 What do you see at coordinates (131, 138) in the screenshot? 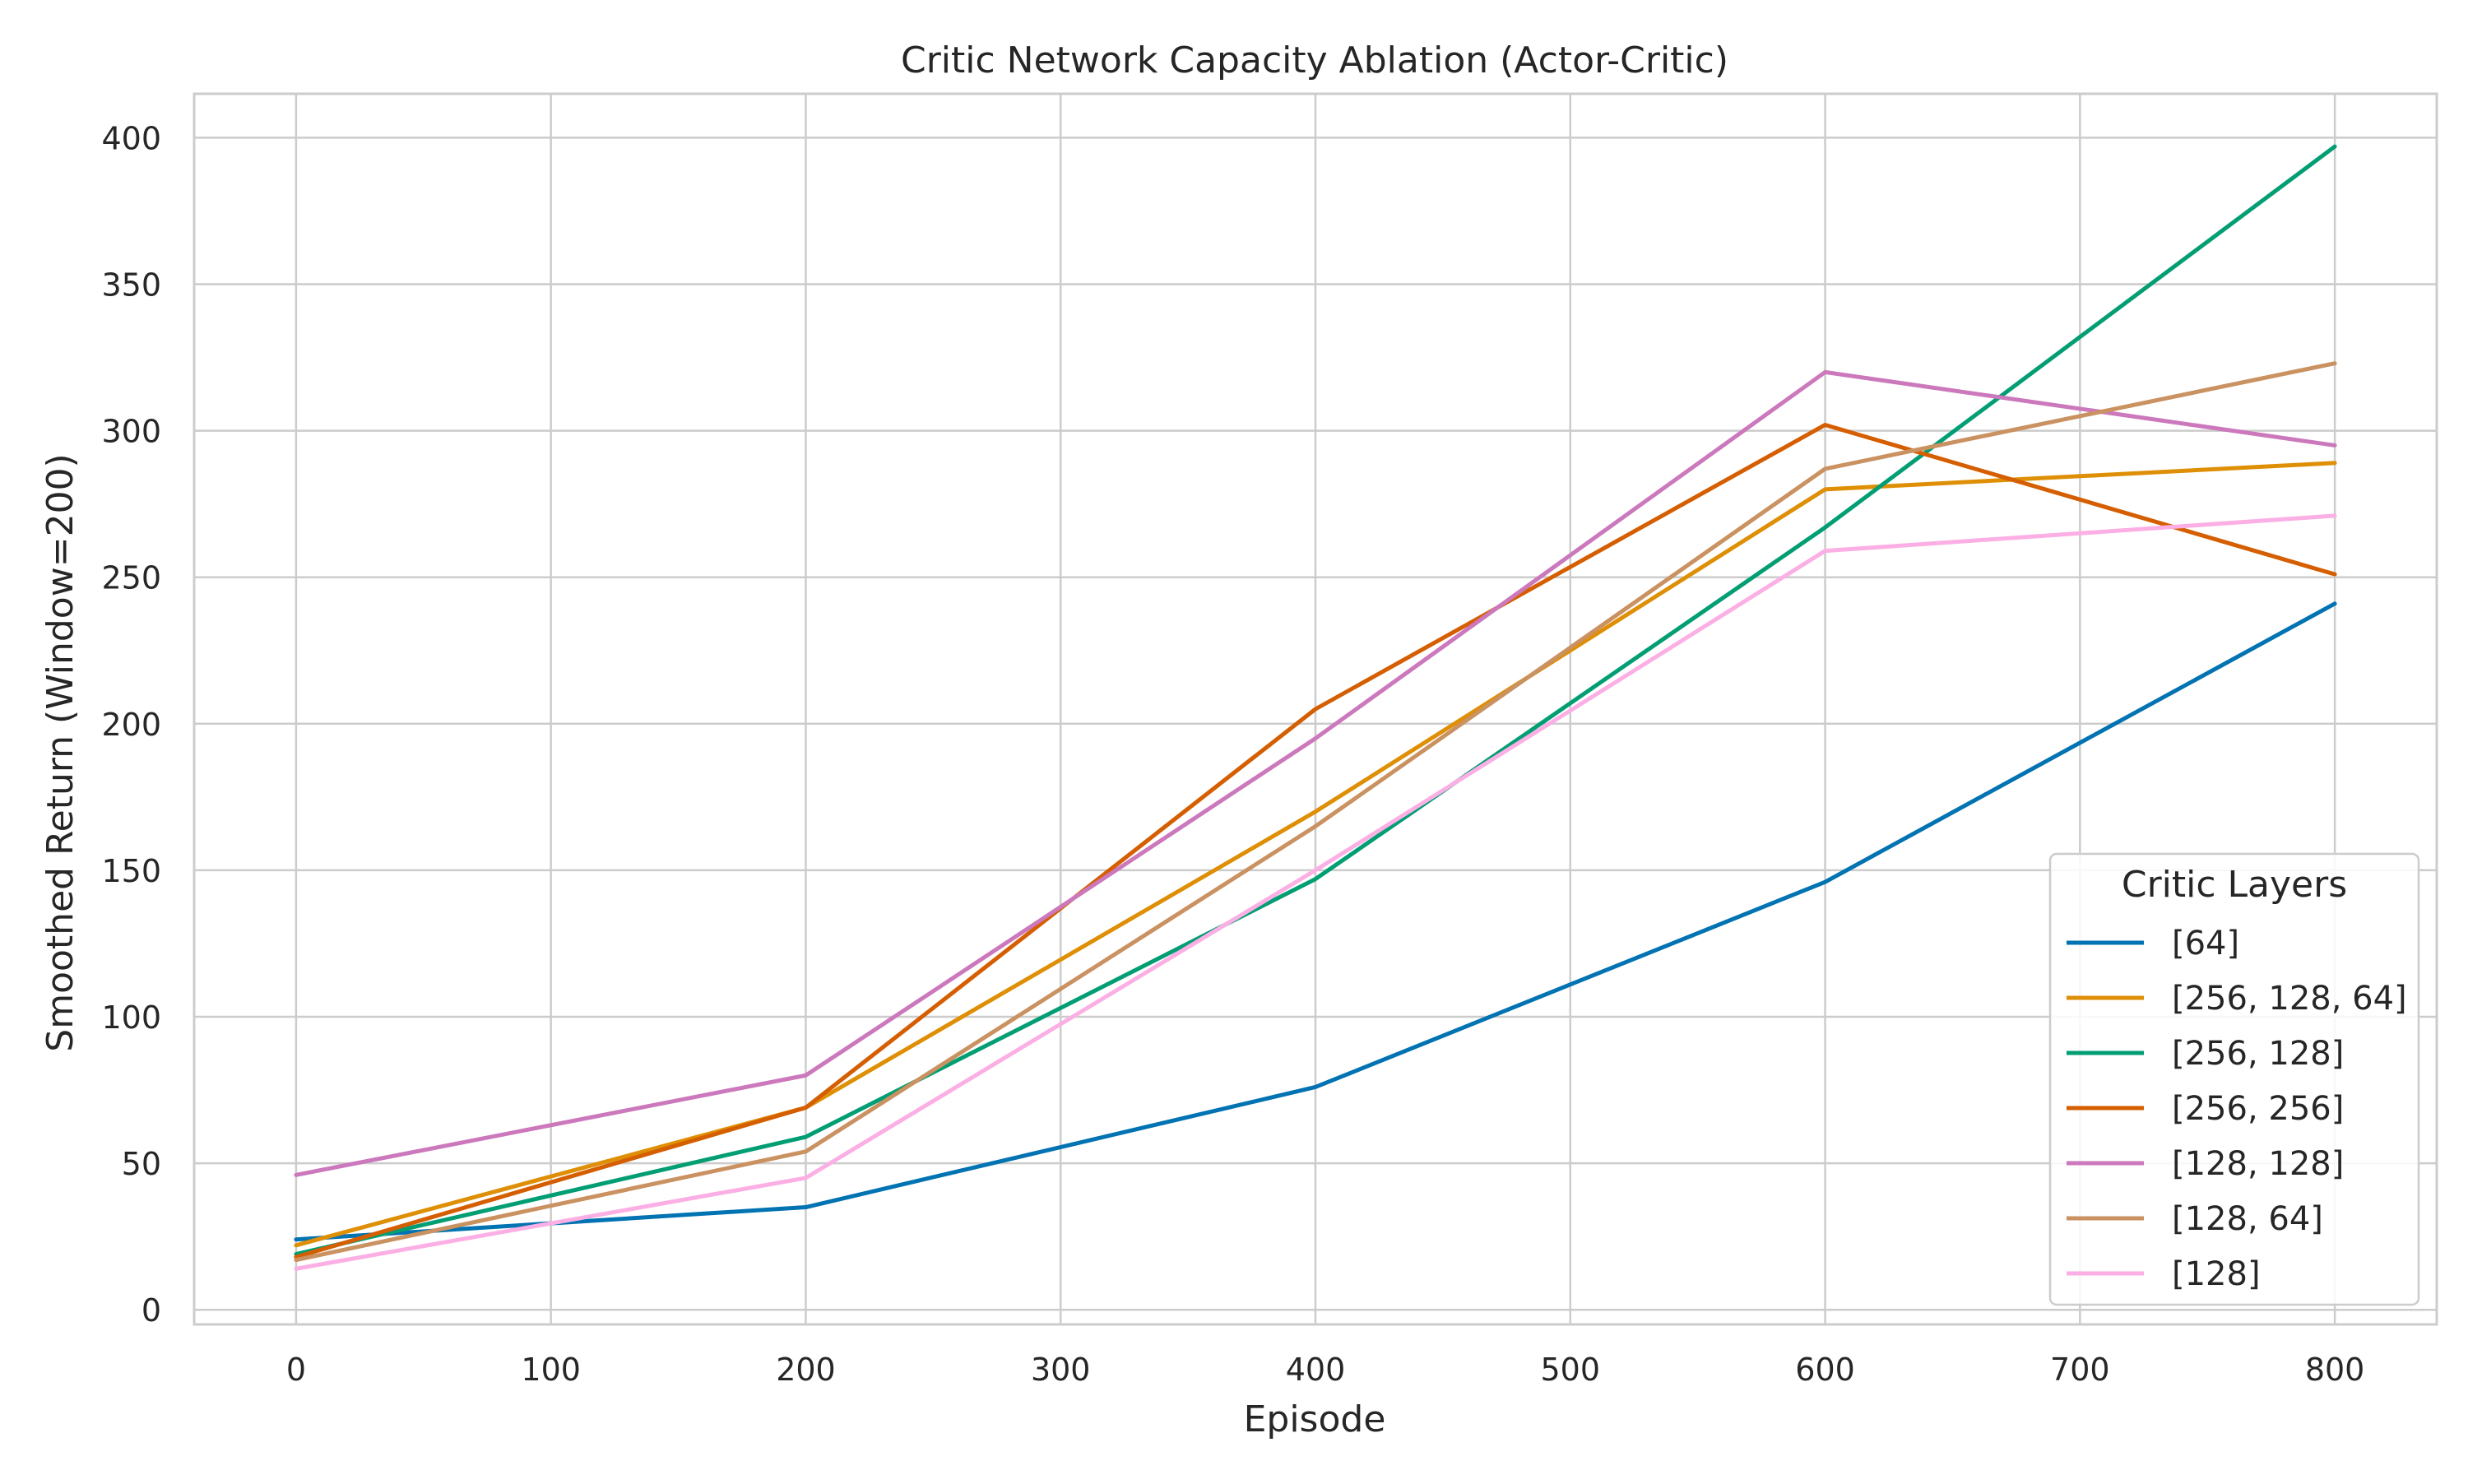
I see `y-tick-label: 400` at bounding box center [131, 138].